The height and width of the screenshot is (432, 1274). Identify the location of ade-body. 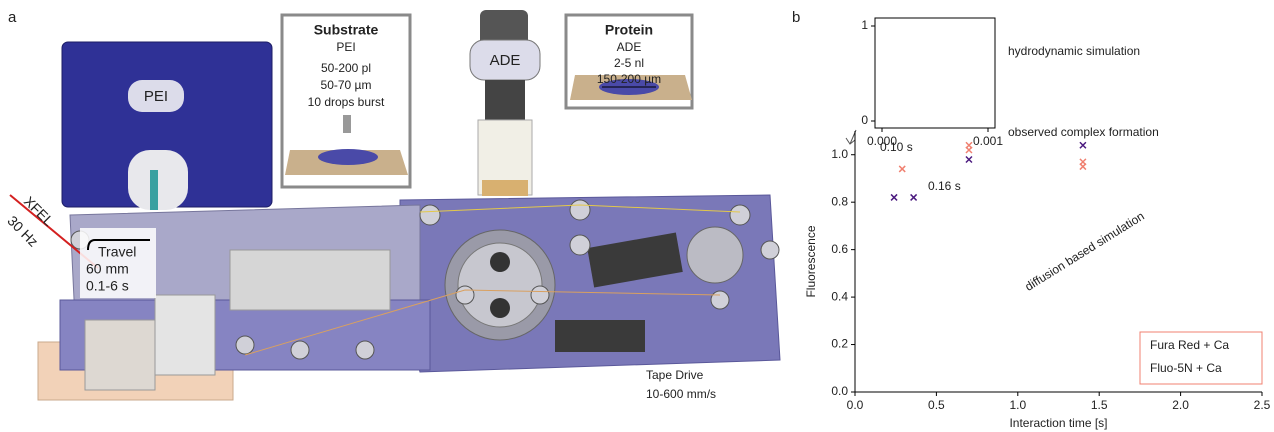
(505, 100).